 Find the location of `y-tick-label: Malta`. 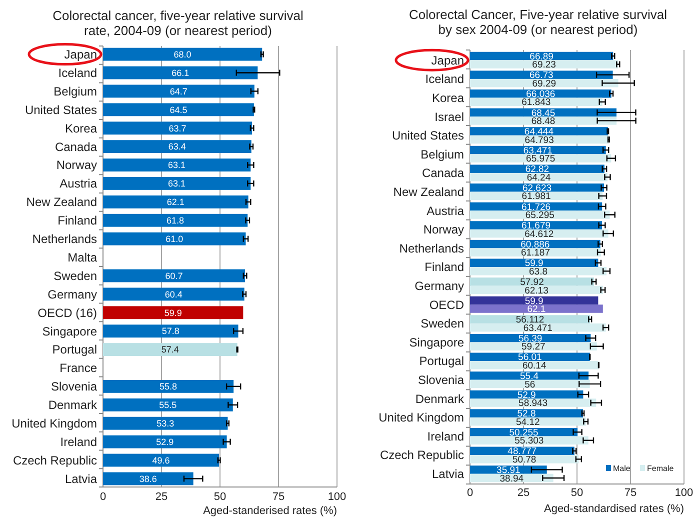

y-tick-label: Malta is located at coordinates (83, 257).